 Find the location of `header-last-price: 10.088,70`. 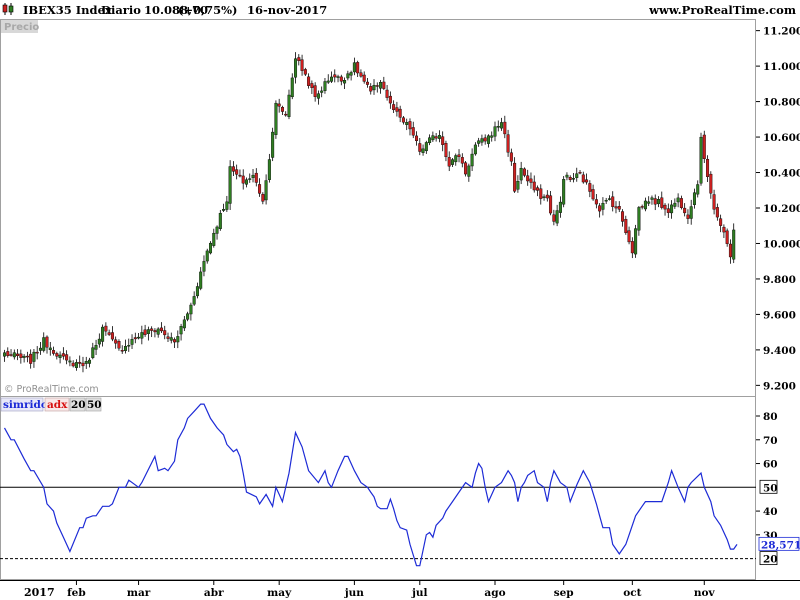

header-last-price: 10.088,70 is located at coordinates (176, 10).